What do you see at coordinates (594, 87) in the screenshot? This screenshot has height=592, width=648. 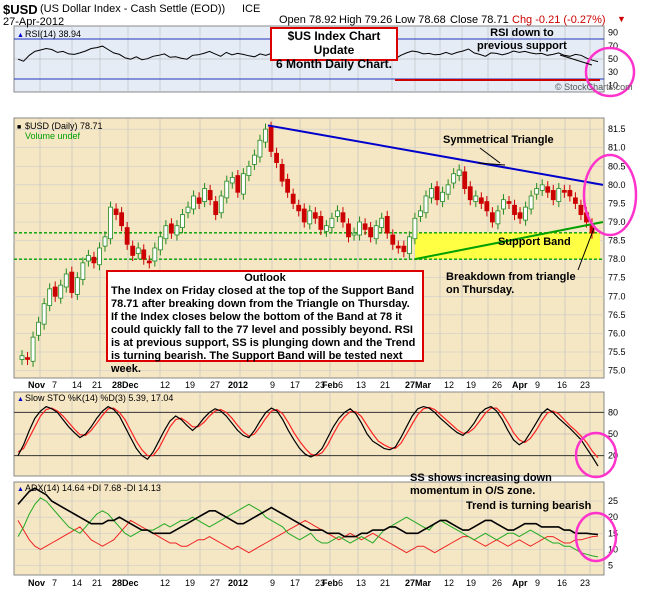 I see `watermark: © StockCharts.com` at bounding box center [594, 87].